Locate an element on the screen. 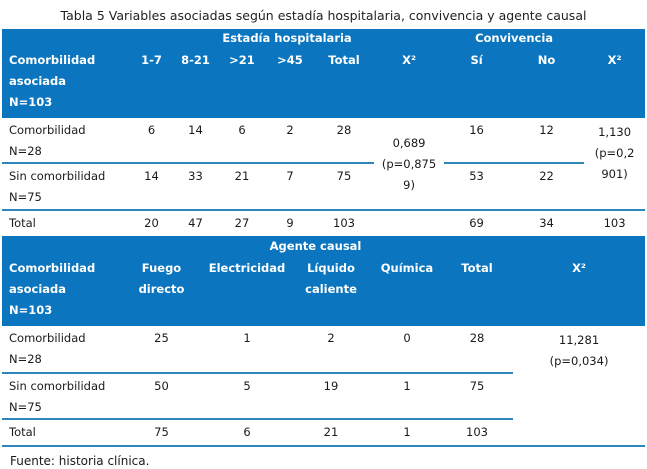 Image resolution: width=647 pixels, height=469 pixels. value-cell: 53 is located at coordinates (477, 187).